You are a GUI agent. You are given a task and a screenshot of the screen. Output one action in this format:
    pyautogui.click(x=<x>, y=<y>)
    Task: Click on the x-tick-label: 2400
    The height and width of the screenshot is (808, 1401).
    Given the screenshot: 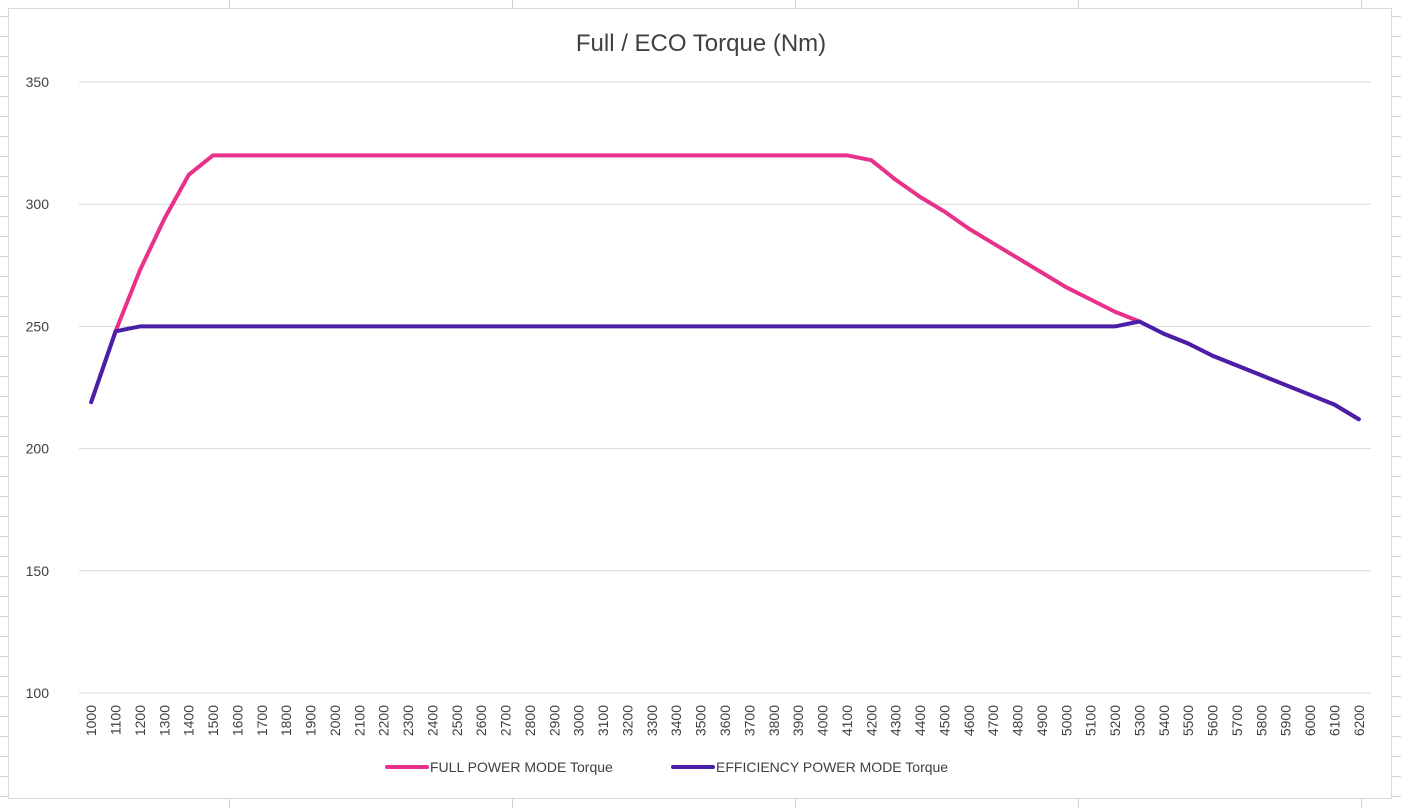 What is the action you would take?
    pyautogui.click(x=432, y=720)
    